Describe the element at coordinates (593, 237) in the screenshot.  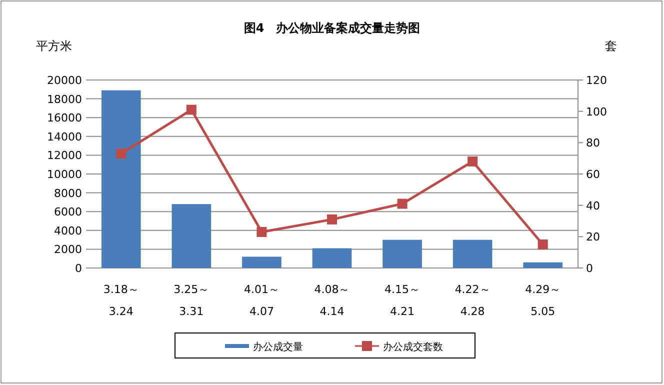
I see `y2-tick-label: 20` at that location.